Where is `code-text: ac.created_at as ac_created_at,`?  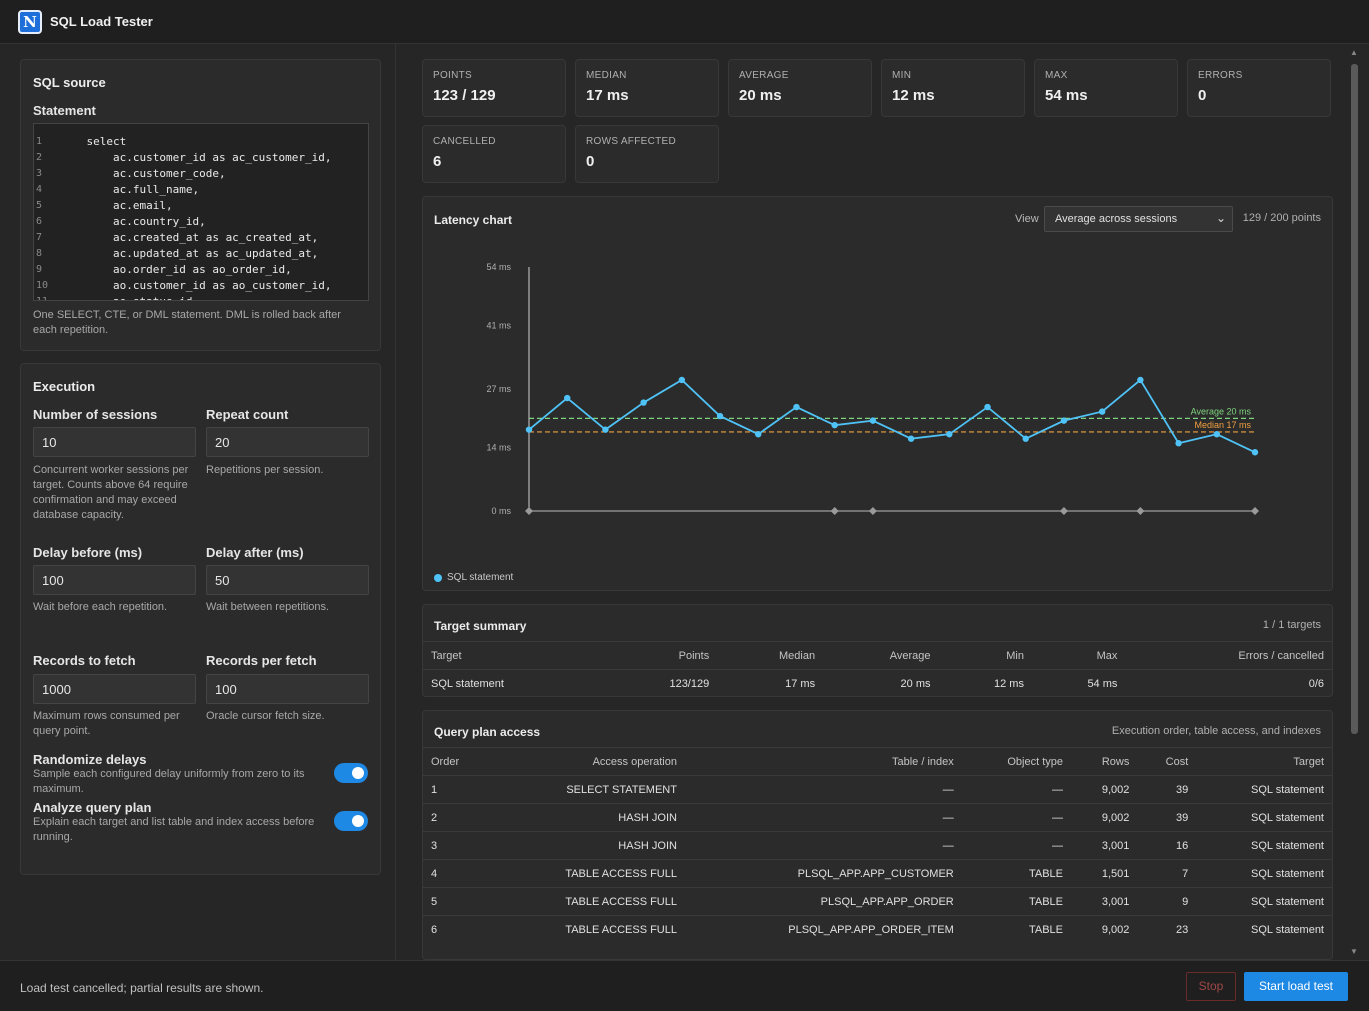 code-text: ac.created_at as ac_created_at, is located at coordinates (189, 237).